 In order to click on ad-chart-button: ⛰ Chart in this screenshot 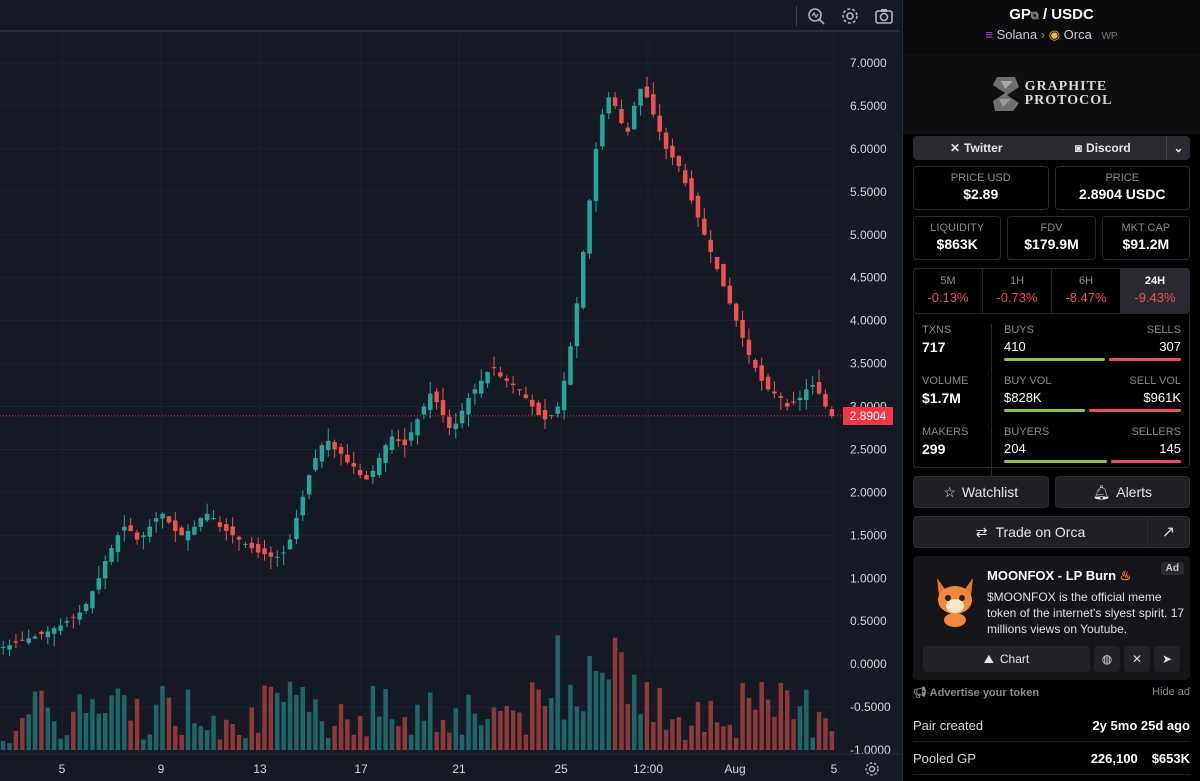, I will do `click(1006, 659)`.